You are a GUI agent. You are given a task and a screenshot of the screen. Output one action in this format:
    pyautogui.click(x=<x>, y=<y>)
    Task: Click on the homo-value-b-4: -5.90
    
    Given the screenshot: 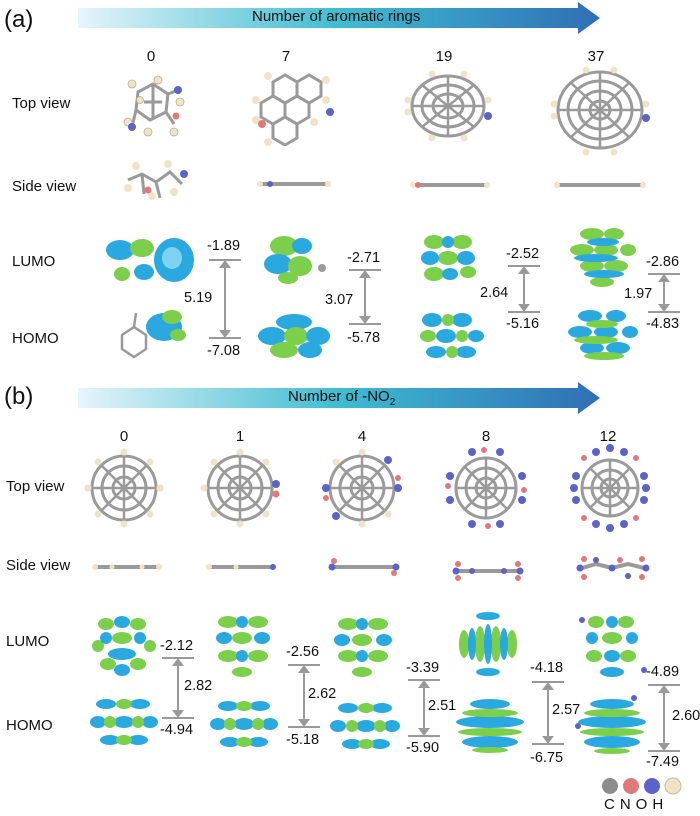 What is the action you would take?
    pyautogui.click(x=423, y=748)
    